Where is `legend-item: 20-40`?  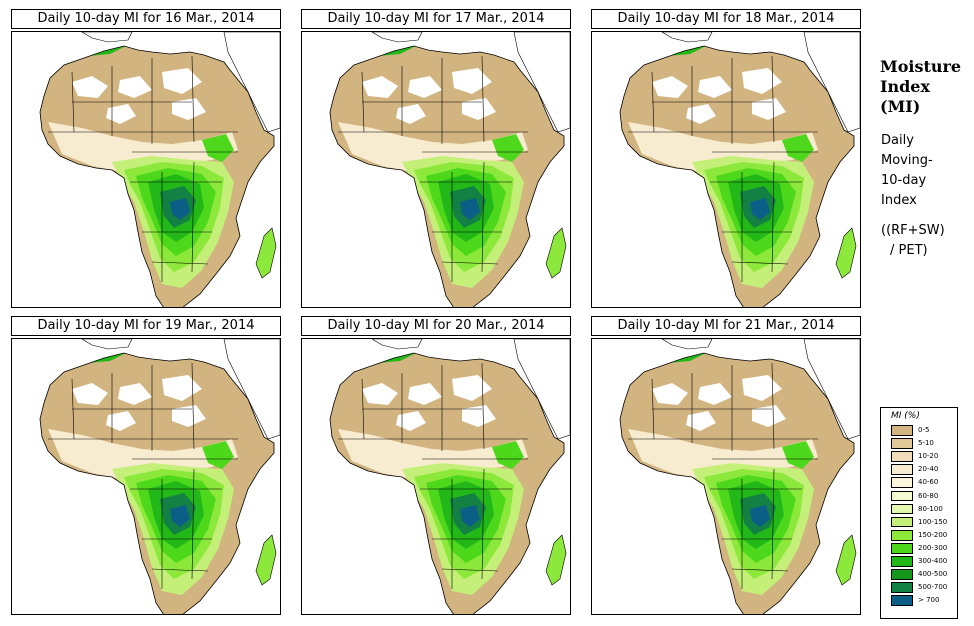
legend-item: 20-40 is located at coordinates (922, 470).